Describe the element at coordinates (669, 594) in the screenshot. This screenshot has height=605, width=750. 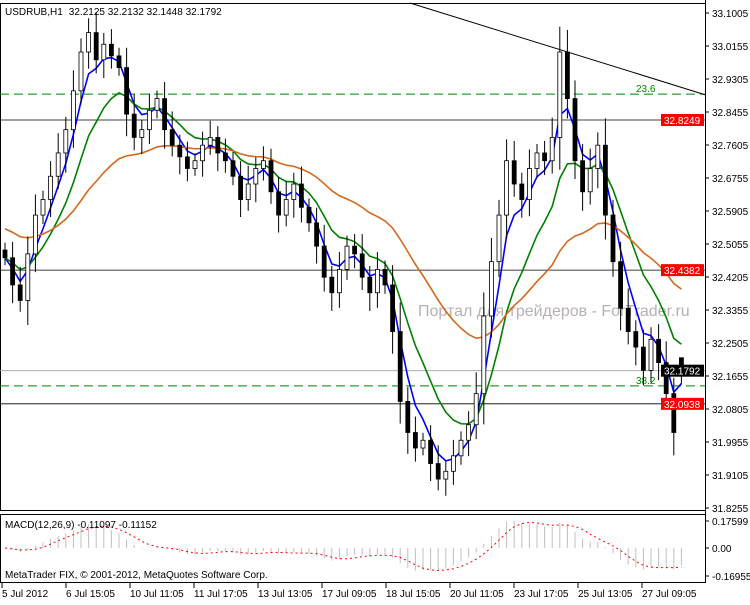
I see `time-tick-label: 27 Jul 09:05` at that location.